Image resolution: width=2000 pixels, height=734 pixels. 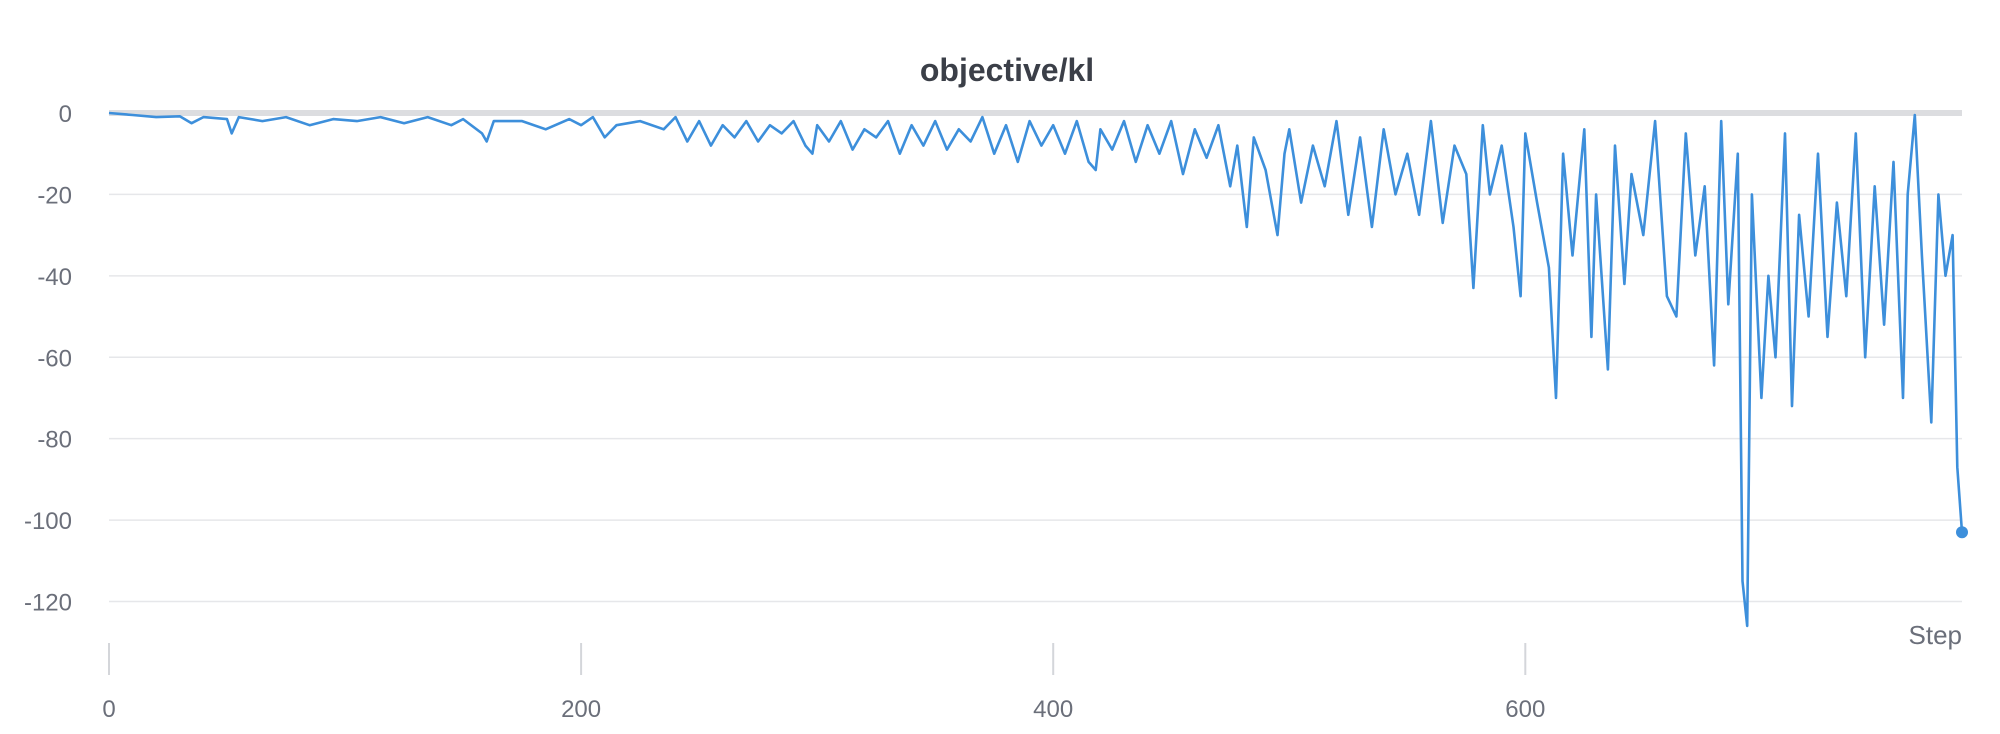 What do you see at coordinates (108, 709) in the screenshot?
I see `x-tick-label: 0` at bounding box center [108, 709].